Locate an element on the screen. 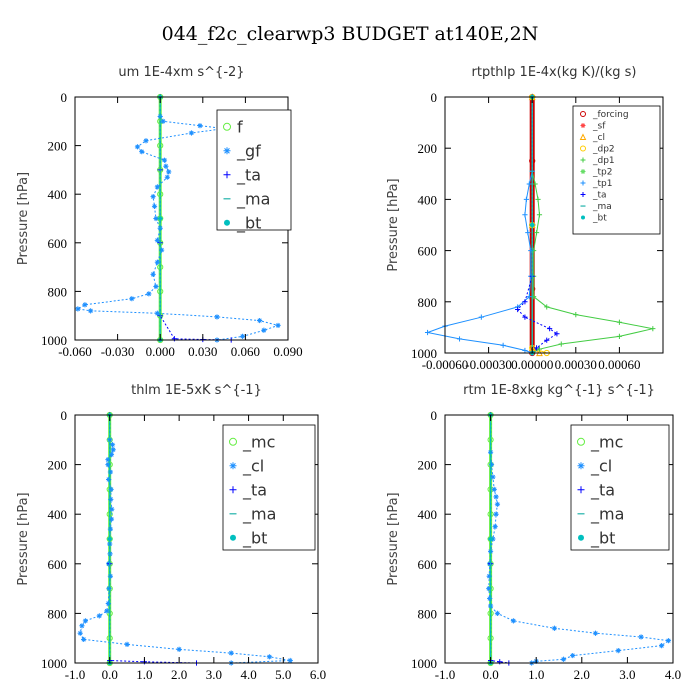  y-axis-title: Pressure [hPa] is located at coordinates (393, 538).